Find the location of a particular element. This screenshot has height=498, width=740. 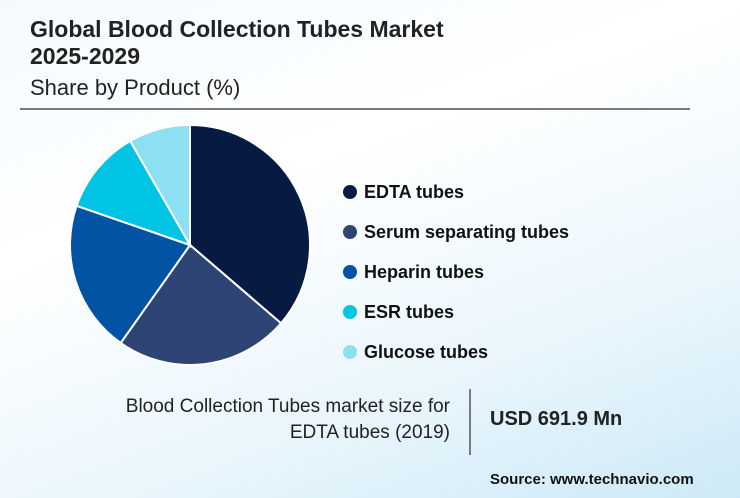

pie-slice-edta-tubes is located at coordinates (250, 224).